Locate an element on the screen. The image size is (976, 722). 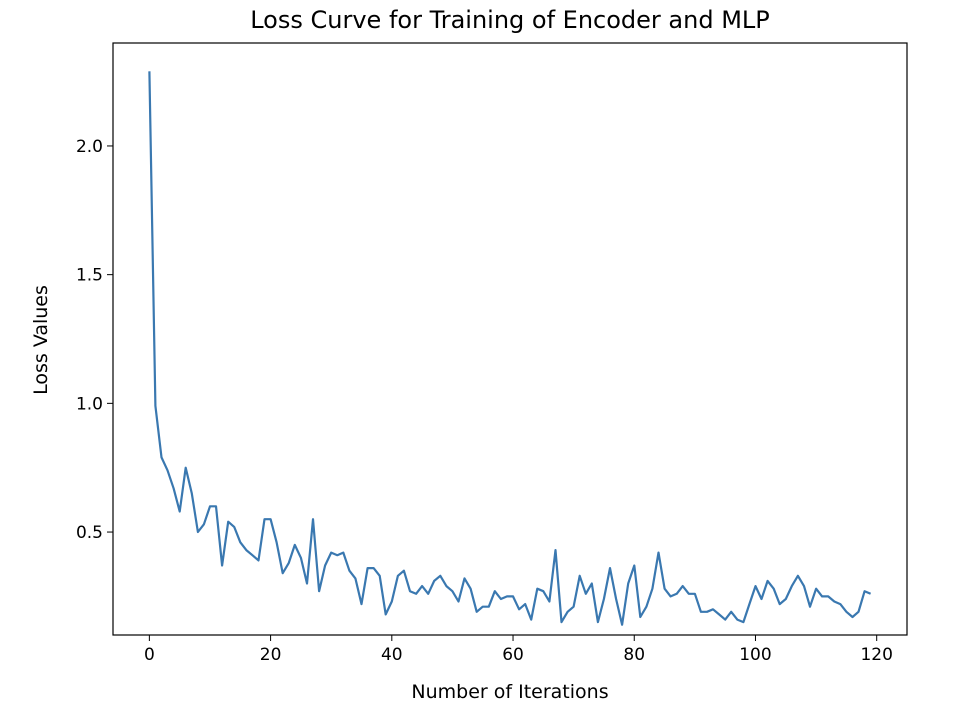
y-tick-label: 0.5 is located at coordinates (89, 533).